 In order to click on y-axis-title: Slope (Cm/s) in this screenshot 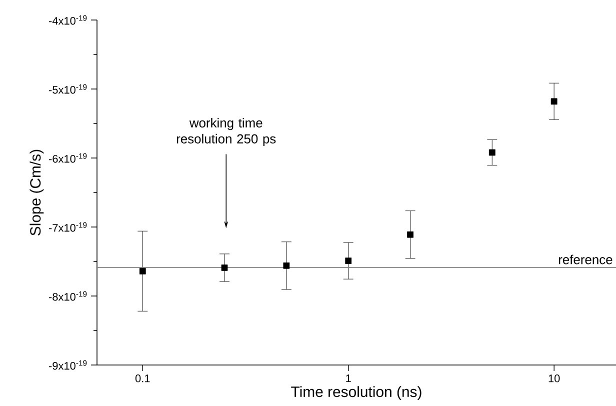, I will do `click(37, 193)`.